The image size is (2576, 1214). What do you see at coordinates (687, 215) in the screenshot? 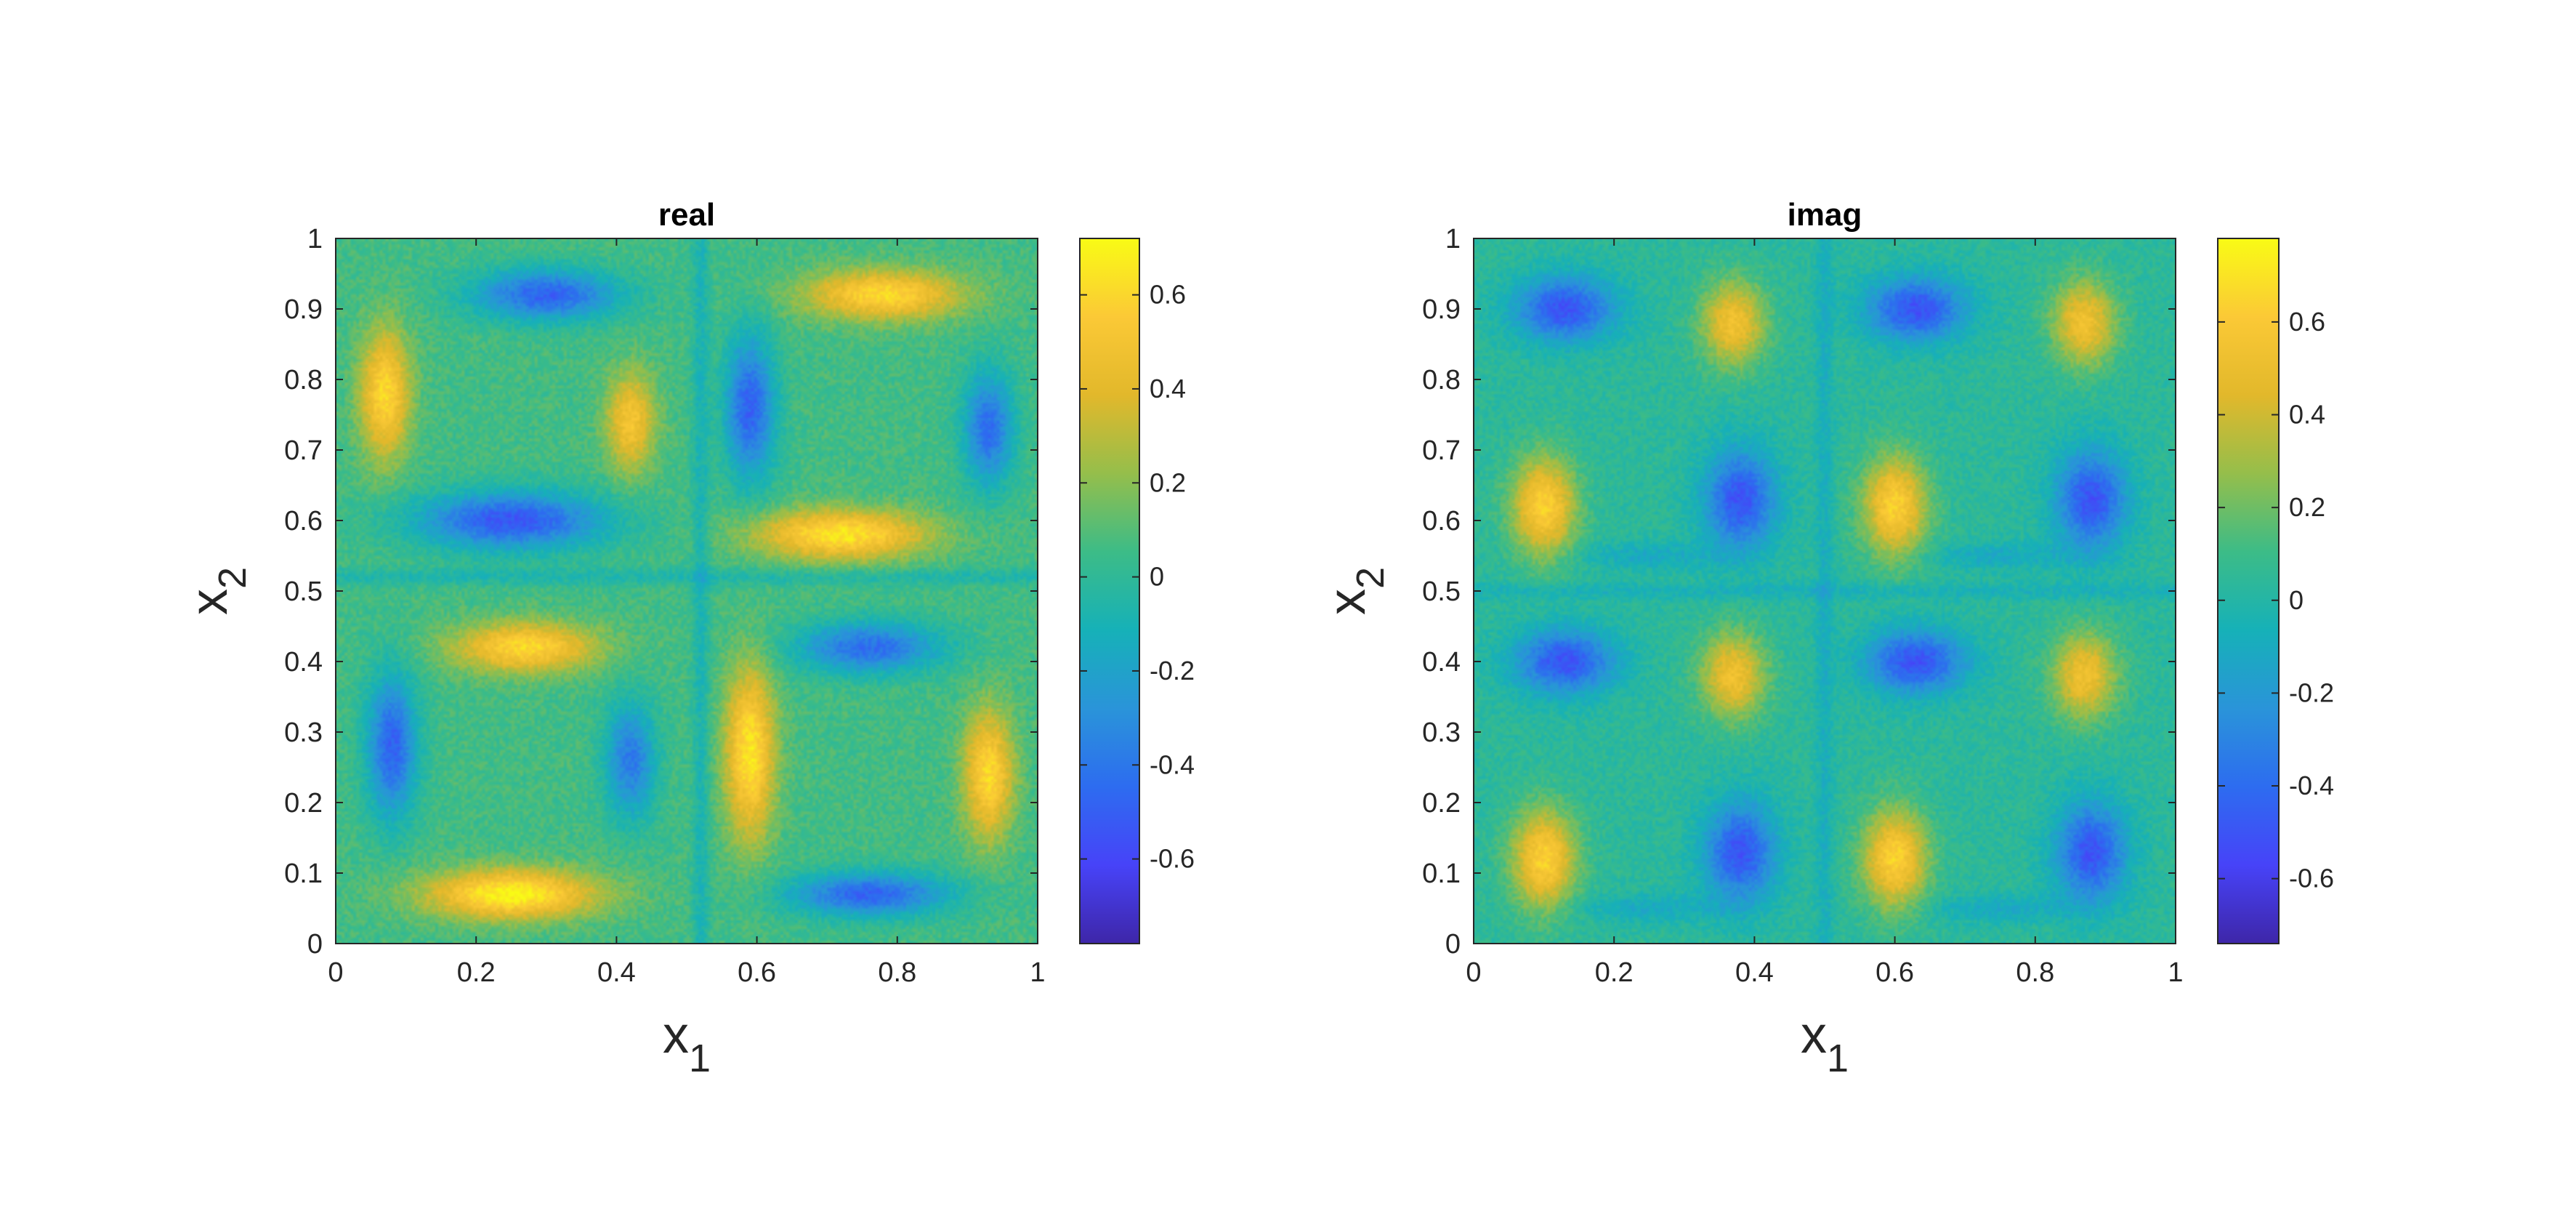
I see `chart-title: real` at bounding box center [687, 215].